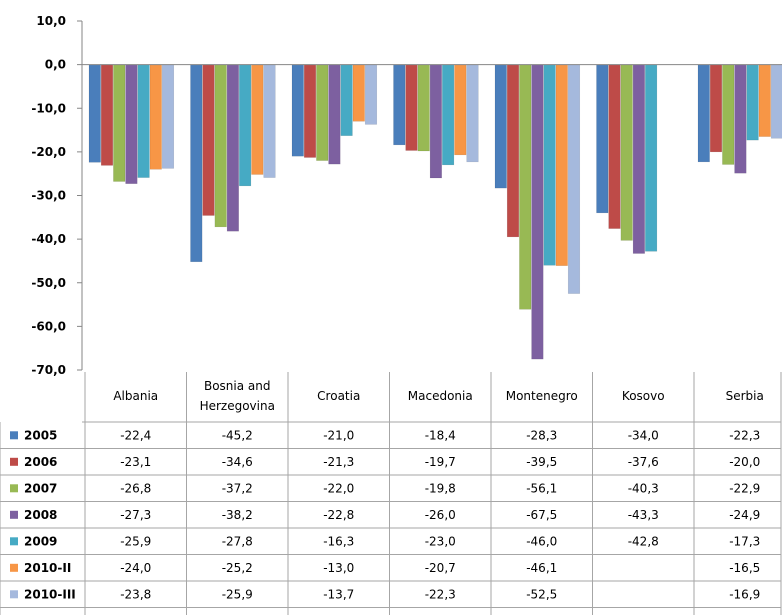 The height and width of the screenshot is (615, 782). Describe the element at coordinates (541, 515) in the screenshot. I see `data-table-value: -67,5` at that location.